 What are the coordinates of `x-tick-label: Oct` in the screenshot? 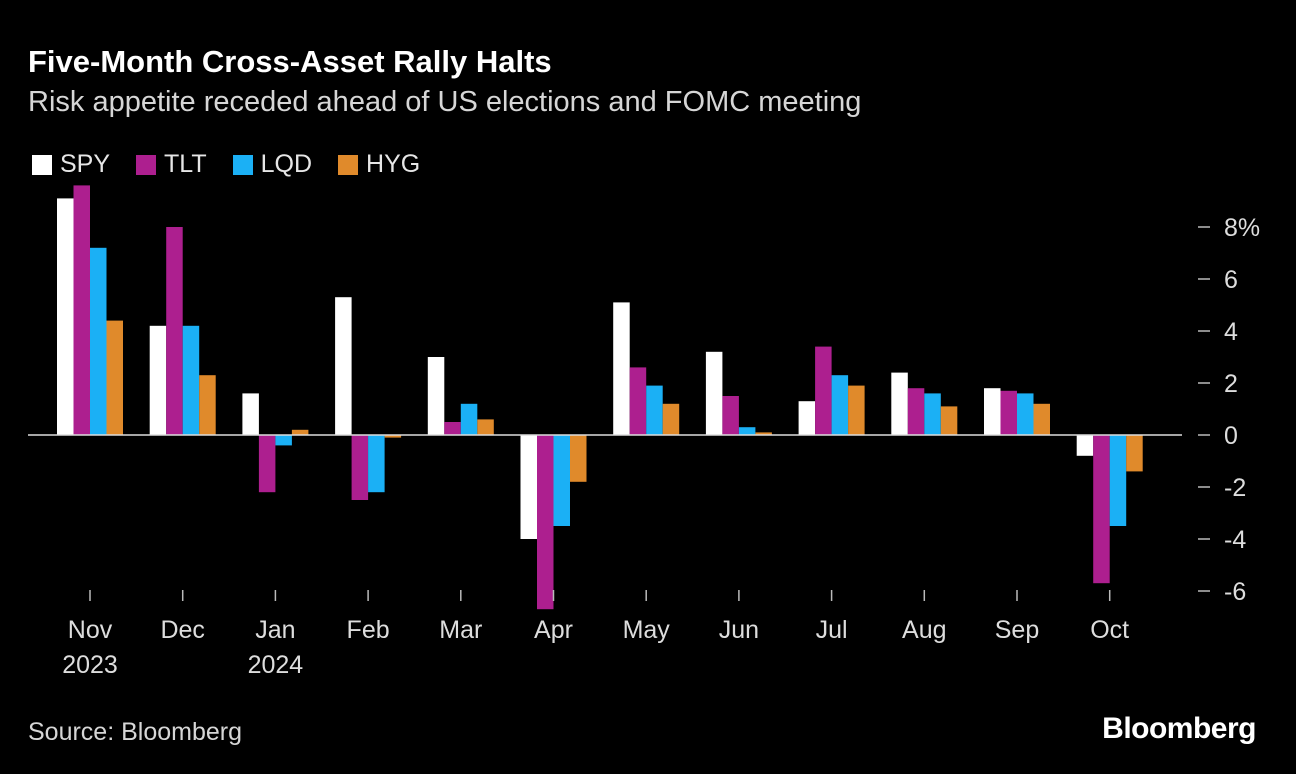 It's located at (1109, 630).